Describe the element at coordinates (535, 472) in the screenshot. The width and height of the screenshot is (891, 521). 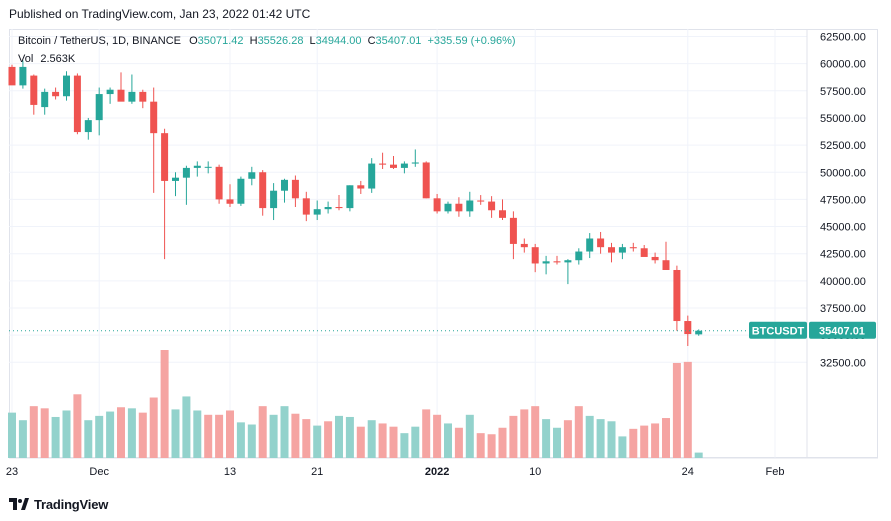
I see `x-tick-label: 10` at that location.